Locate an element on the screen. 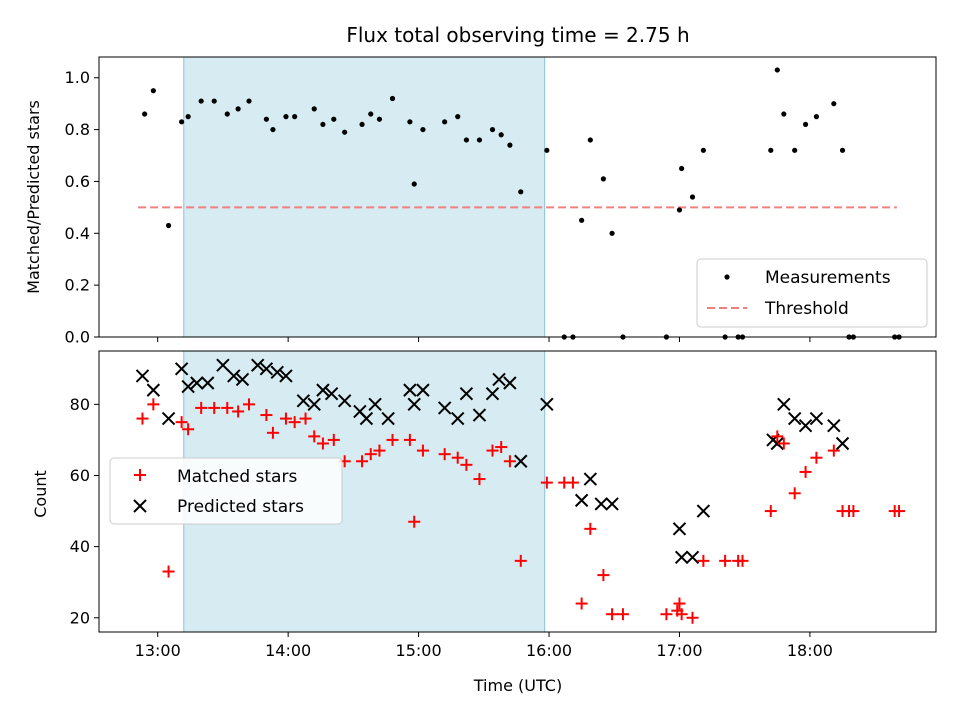 The height and width of the screenshot is (720, 960). bottom-legend-box is located at coordinates (226, 491).